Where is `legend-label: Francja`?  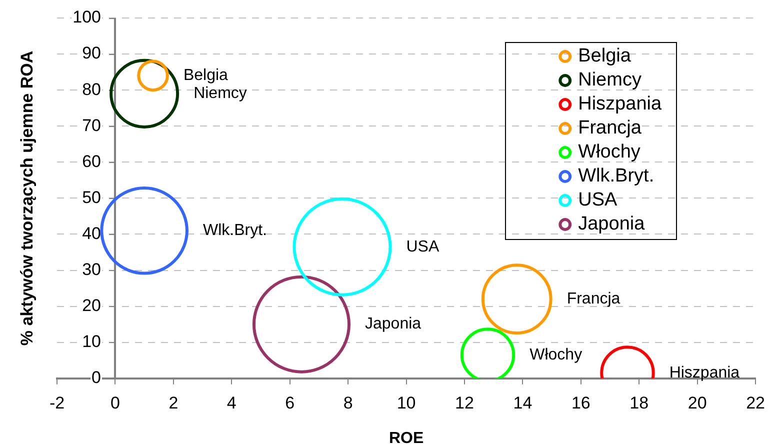
legend-label: Francja is located at coordinates (610, 128).